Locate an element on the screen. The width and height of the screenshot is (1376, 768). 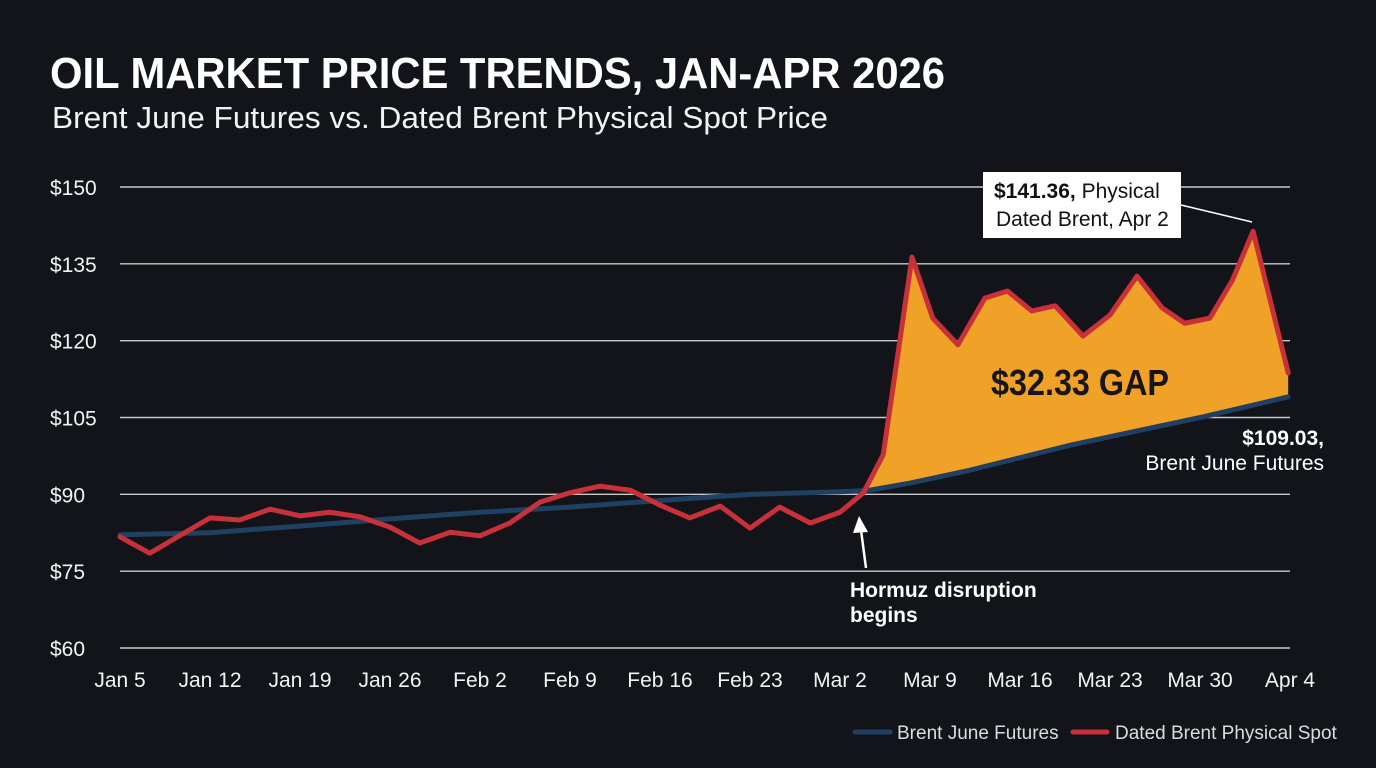
event-arrow is located at coordinates (860, 542).